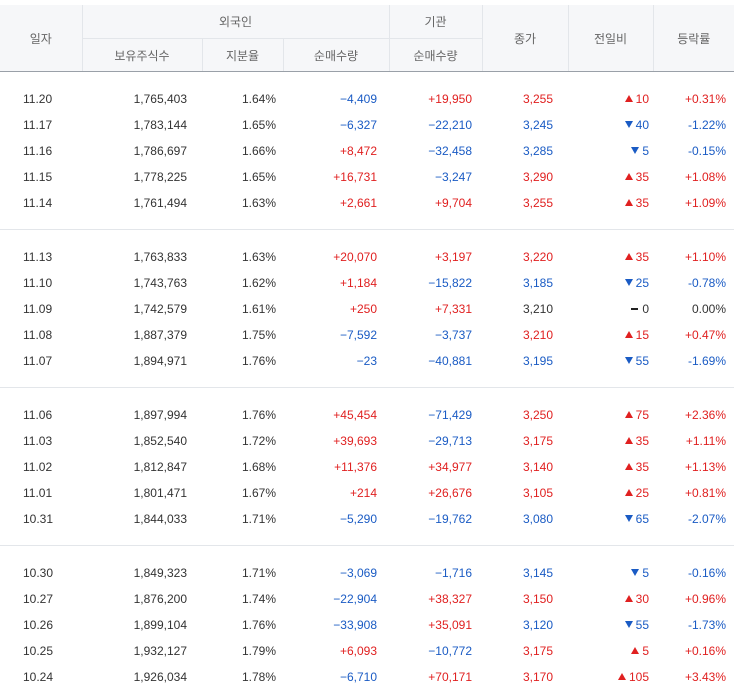 The width and height of the screenshot is (734, 690). Describe the element at coordinates (142, 55) in the screenshot. I see `header-holdings: 보유주식수` at that location.